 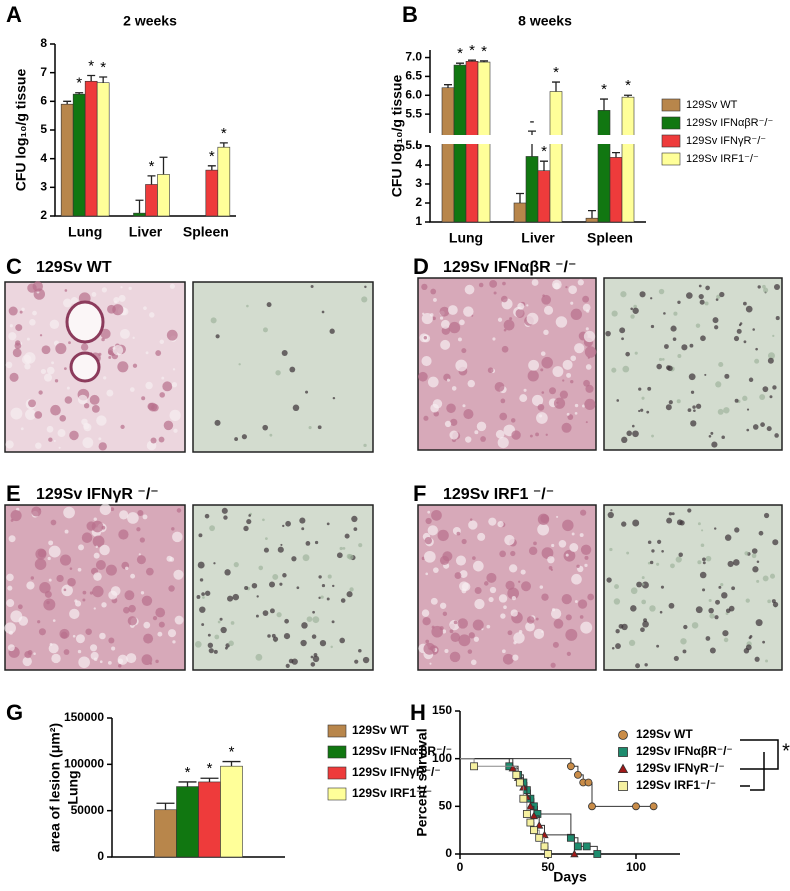 What do you see at coordinates (43, 215) in the screenshot?
I see `y-tick-label: 2` at bounding box center [43, 215].